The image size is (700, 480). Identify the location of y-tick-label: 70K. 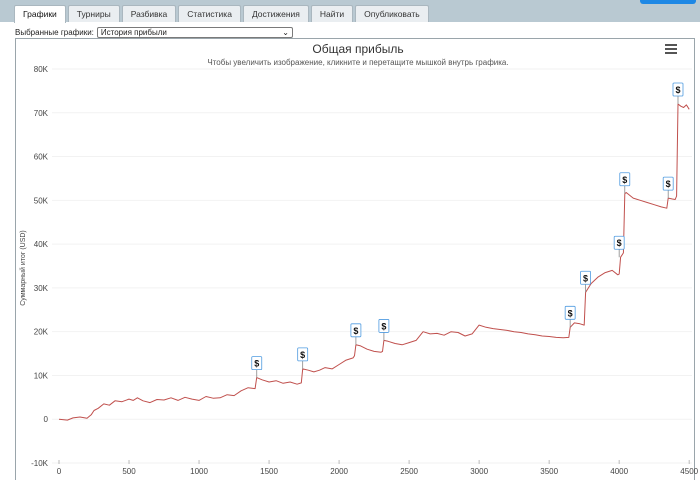
(41, 113).